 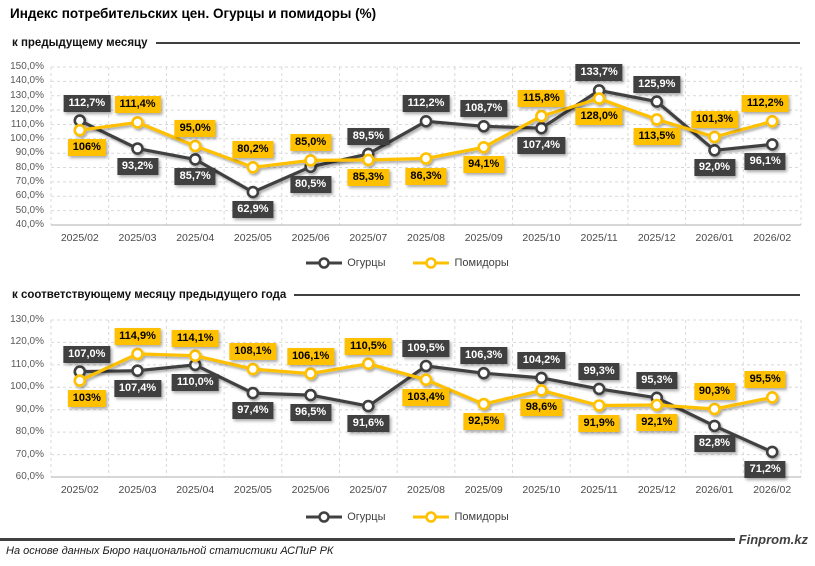 I want to click on section-title: к предыдущему месяцу, so click(x=80, y=43).